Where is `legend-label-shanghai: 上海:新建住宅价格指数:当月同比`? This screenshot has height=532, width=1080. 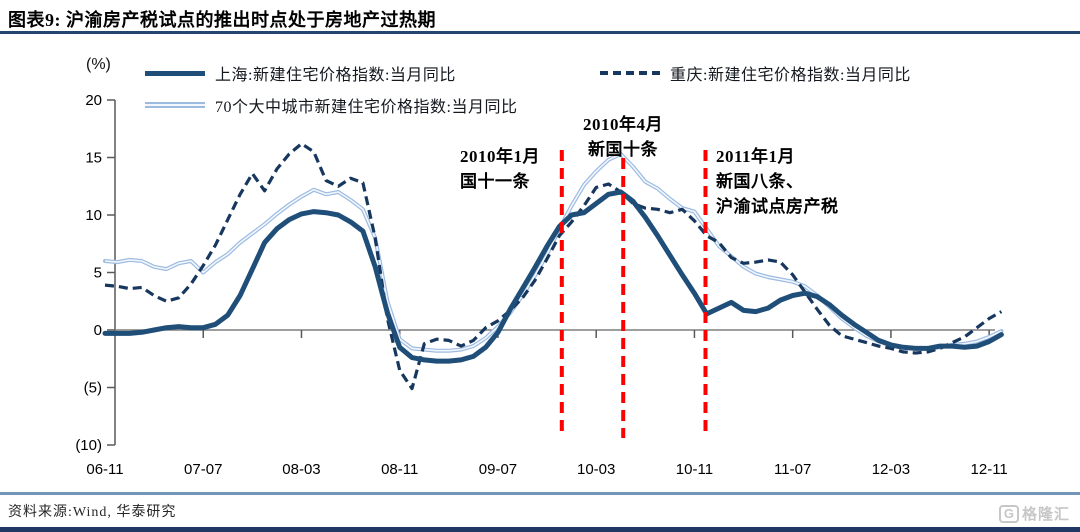
legend-label-shanghai: 上海:新建住宅价格指数:当月同比 is located at coordinates (335, 75).